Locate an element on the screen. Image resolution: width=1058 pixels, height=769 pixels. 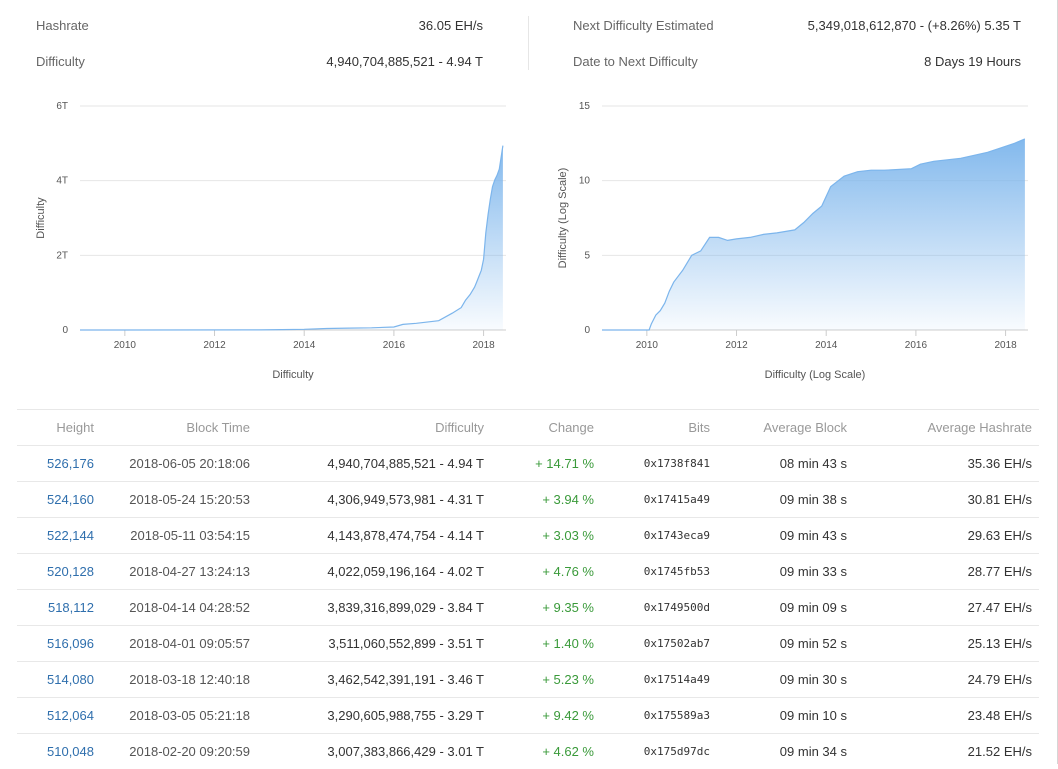
cell-difficulty: 3,839,316,899,029 - 3.84 T is located at coordinates (374, 608).